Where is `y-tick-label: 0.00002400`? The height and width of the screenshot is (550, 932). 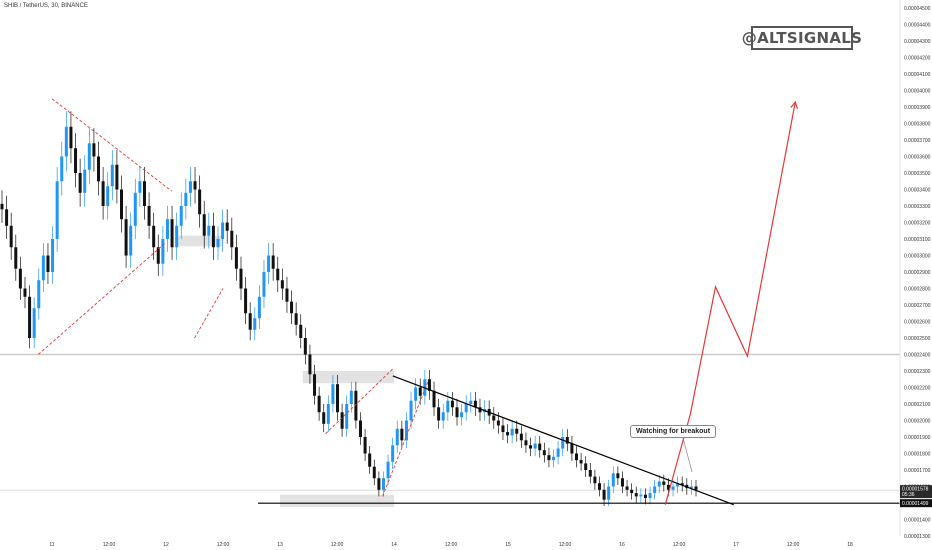 y-tick-label: 0.00002400 is located at coordinates (917, 356).